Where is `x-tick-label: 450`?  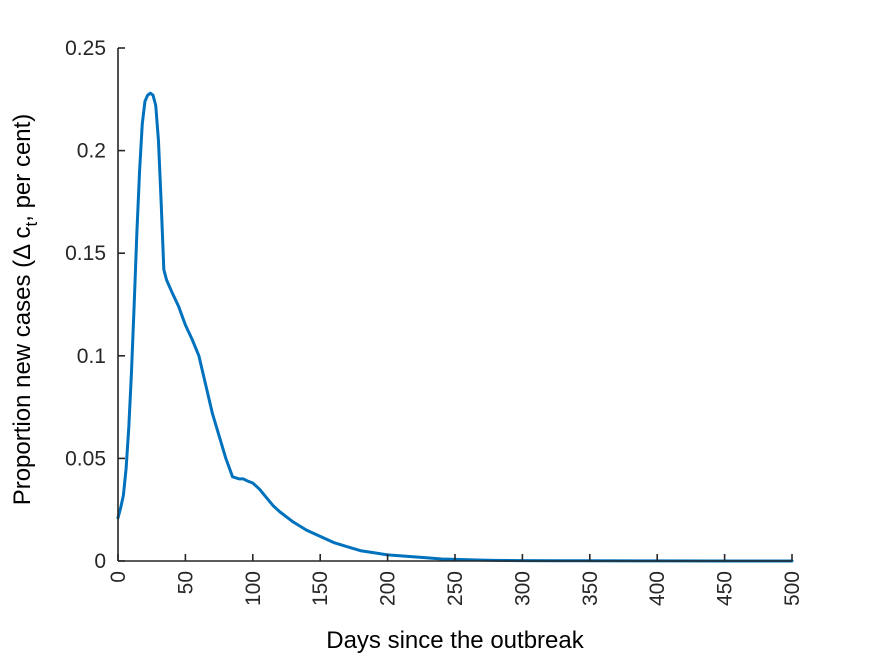 x-tick-label: 450 is located at coordinates (725, 588).